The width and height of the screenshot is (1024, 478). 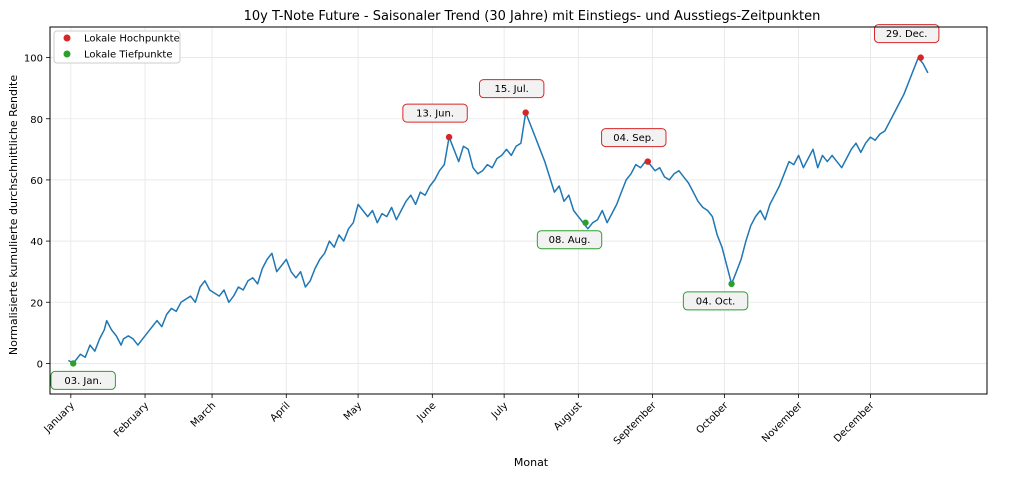 What do you see at coordinates (128, 55) in the screenshot?
I see `legend-trough-label: Lokale Tiefpunkte` at bounding box center [128, 55].